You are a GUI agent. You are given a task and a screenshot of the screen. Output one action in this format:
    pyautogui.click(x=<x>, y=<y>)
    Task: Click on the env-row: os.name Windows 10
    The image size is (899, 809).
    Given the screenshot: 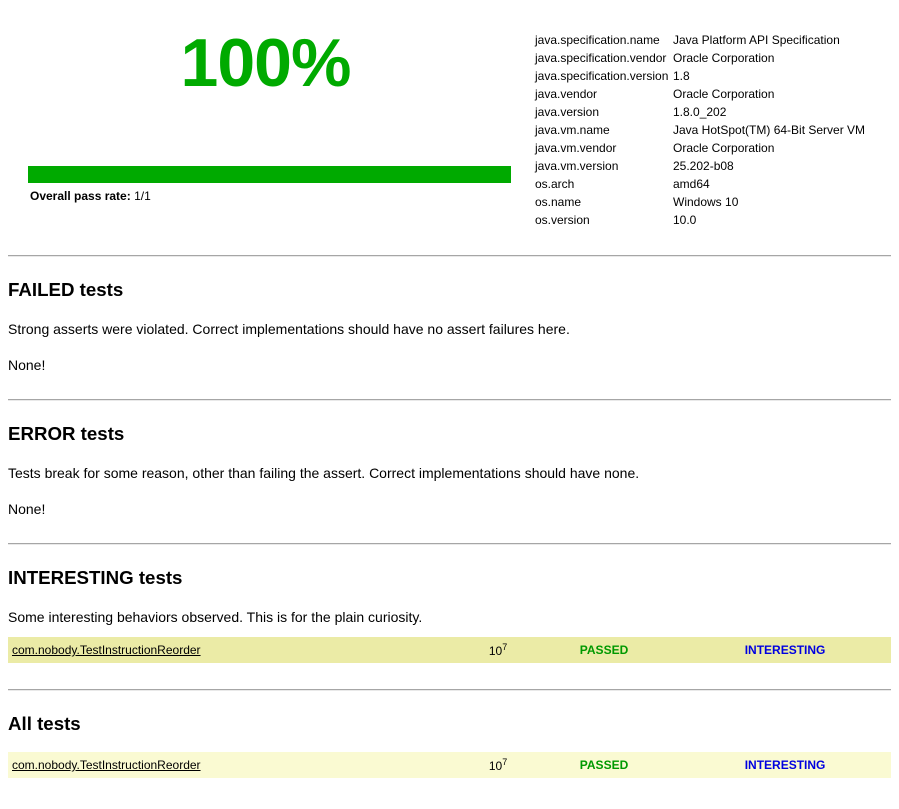 What is the action you would take?
    pyautogui.click(x=700, y=202)
    